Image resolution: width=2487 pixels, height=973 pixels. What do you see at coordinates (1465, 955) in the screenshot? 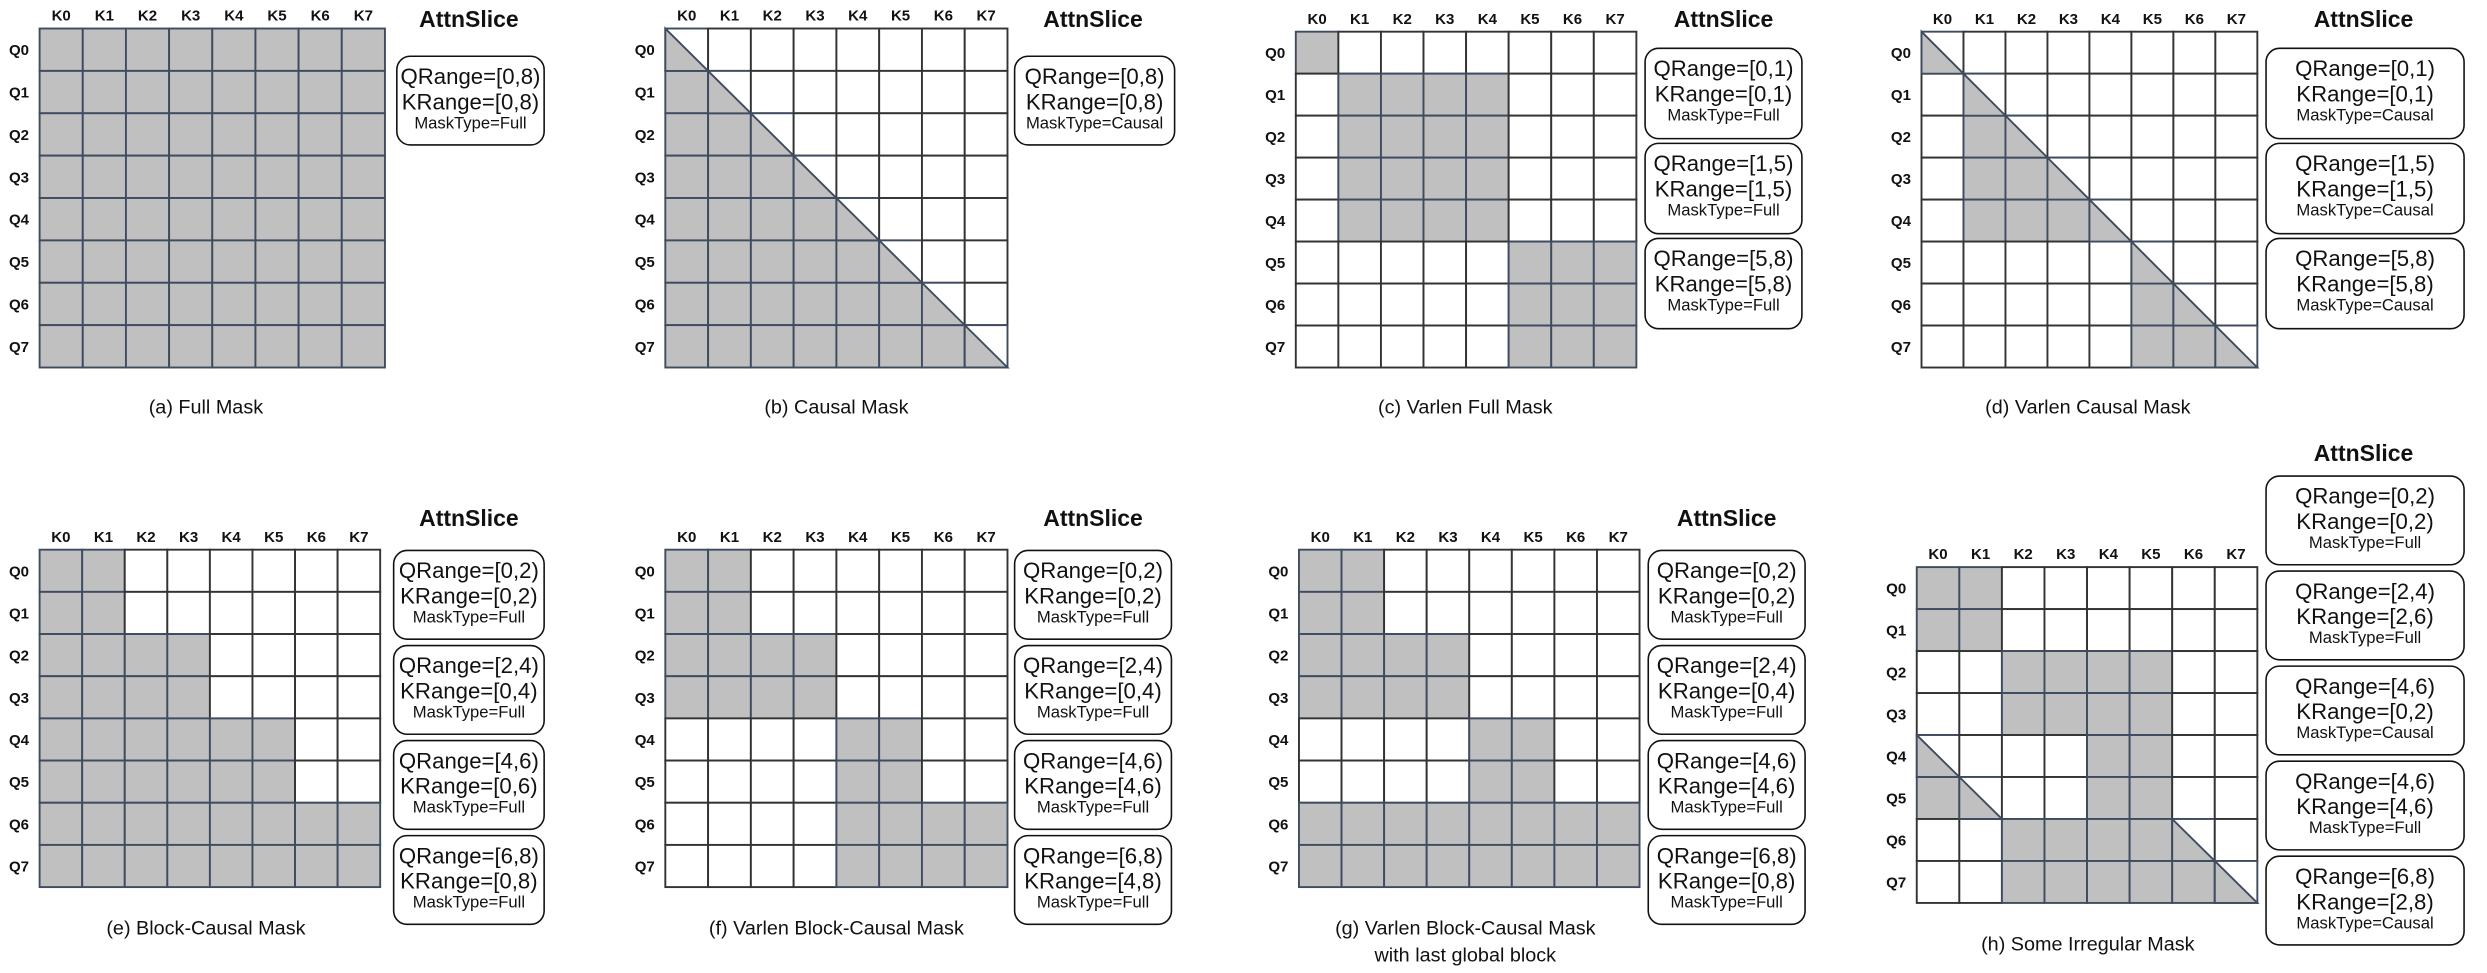
I see `caption-line: with last global block` at bounding box center [1465, 955].